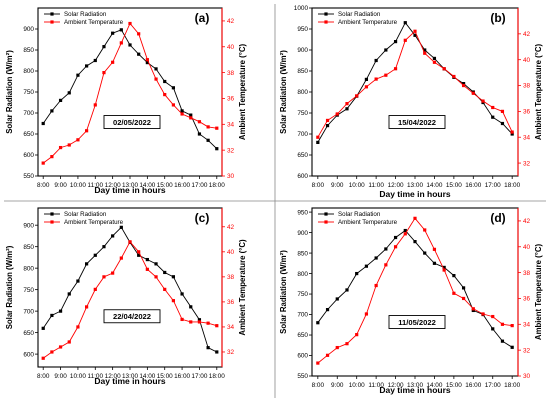 Image resolution: width=550 pixels, height=402 pixels. I want to click on x-tick-label: 15:00, so click(454, 385).